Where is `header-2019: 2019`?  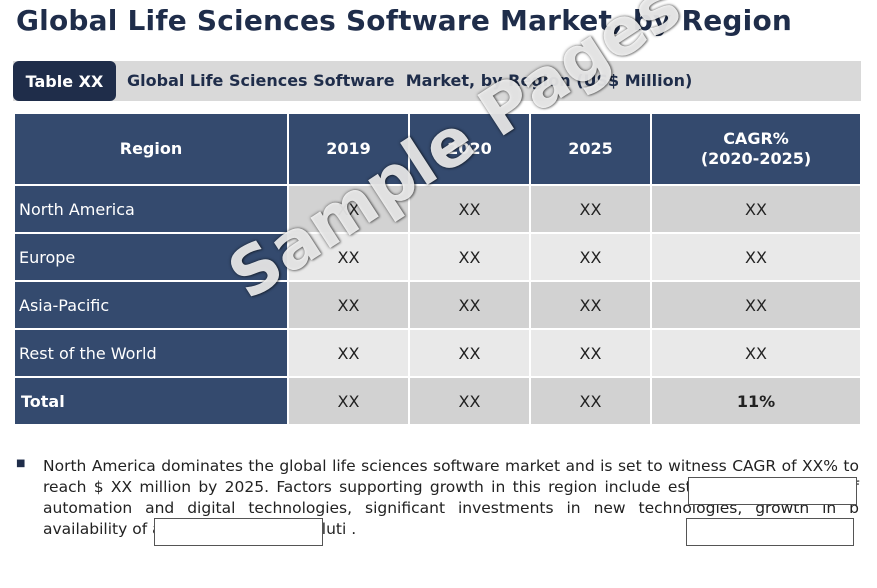 header-2019: 2019 is located at coordinates (348, 149).